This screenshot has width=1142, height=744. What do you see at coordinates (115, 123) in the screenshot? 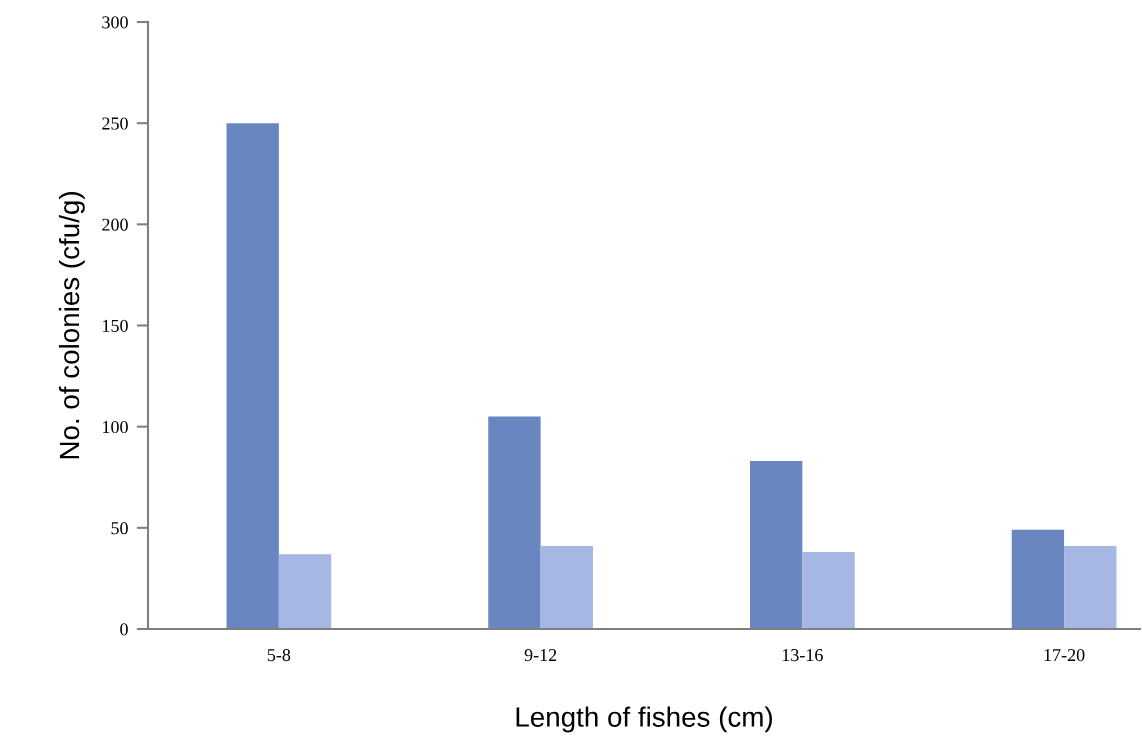
I see `y-tick-label: 250` at bounding box center [115, 123].